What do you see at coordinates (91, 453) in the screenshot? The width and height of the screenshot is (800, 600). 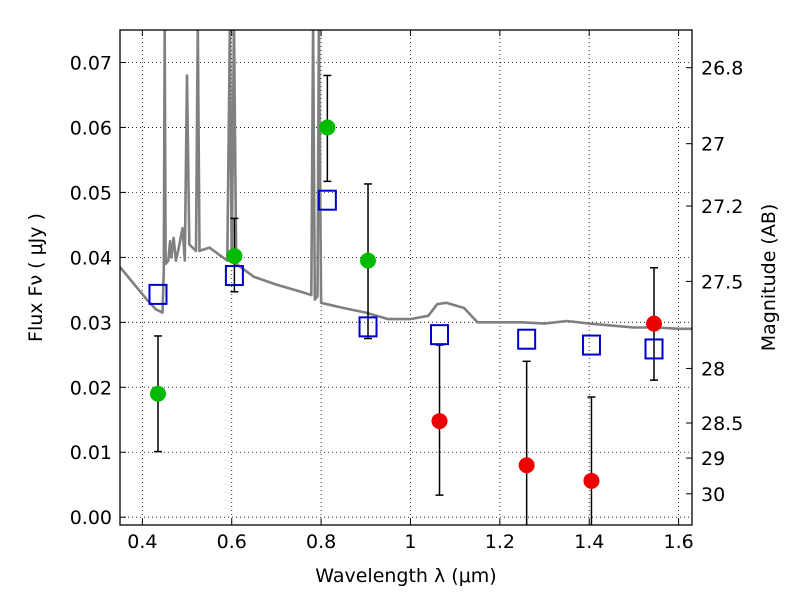 I see `y-tick-label: 0.01` at bounding box center [91, 453].